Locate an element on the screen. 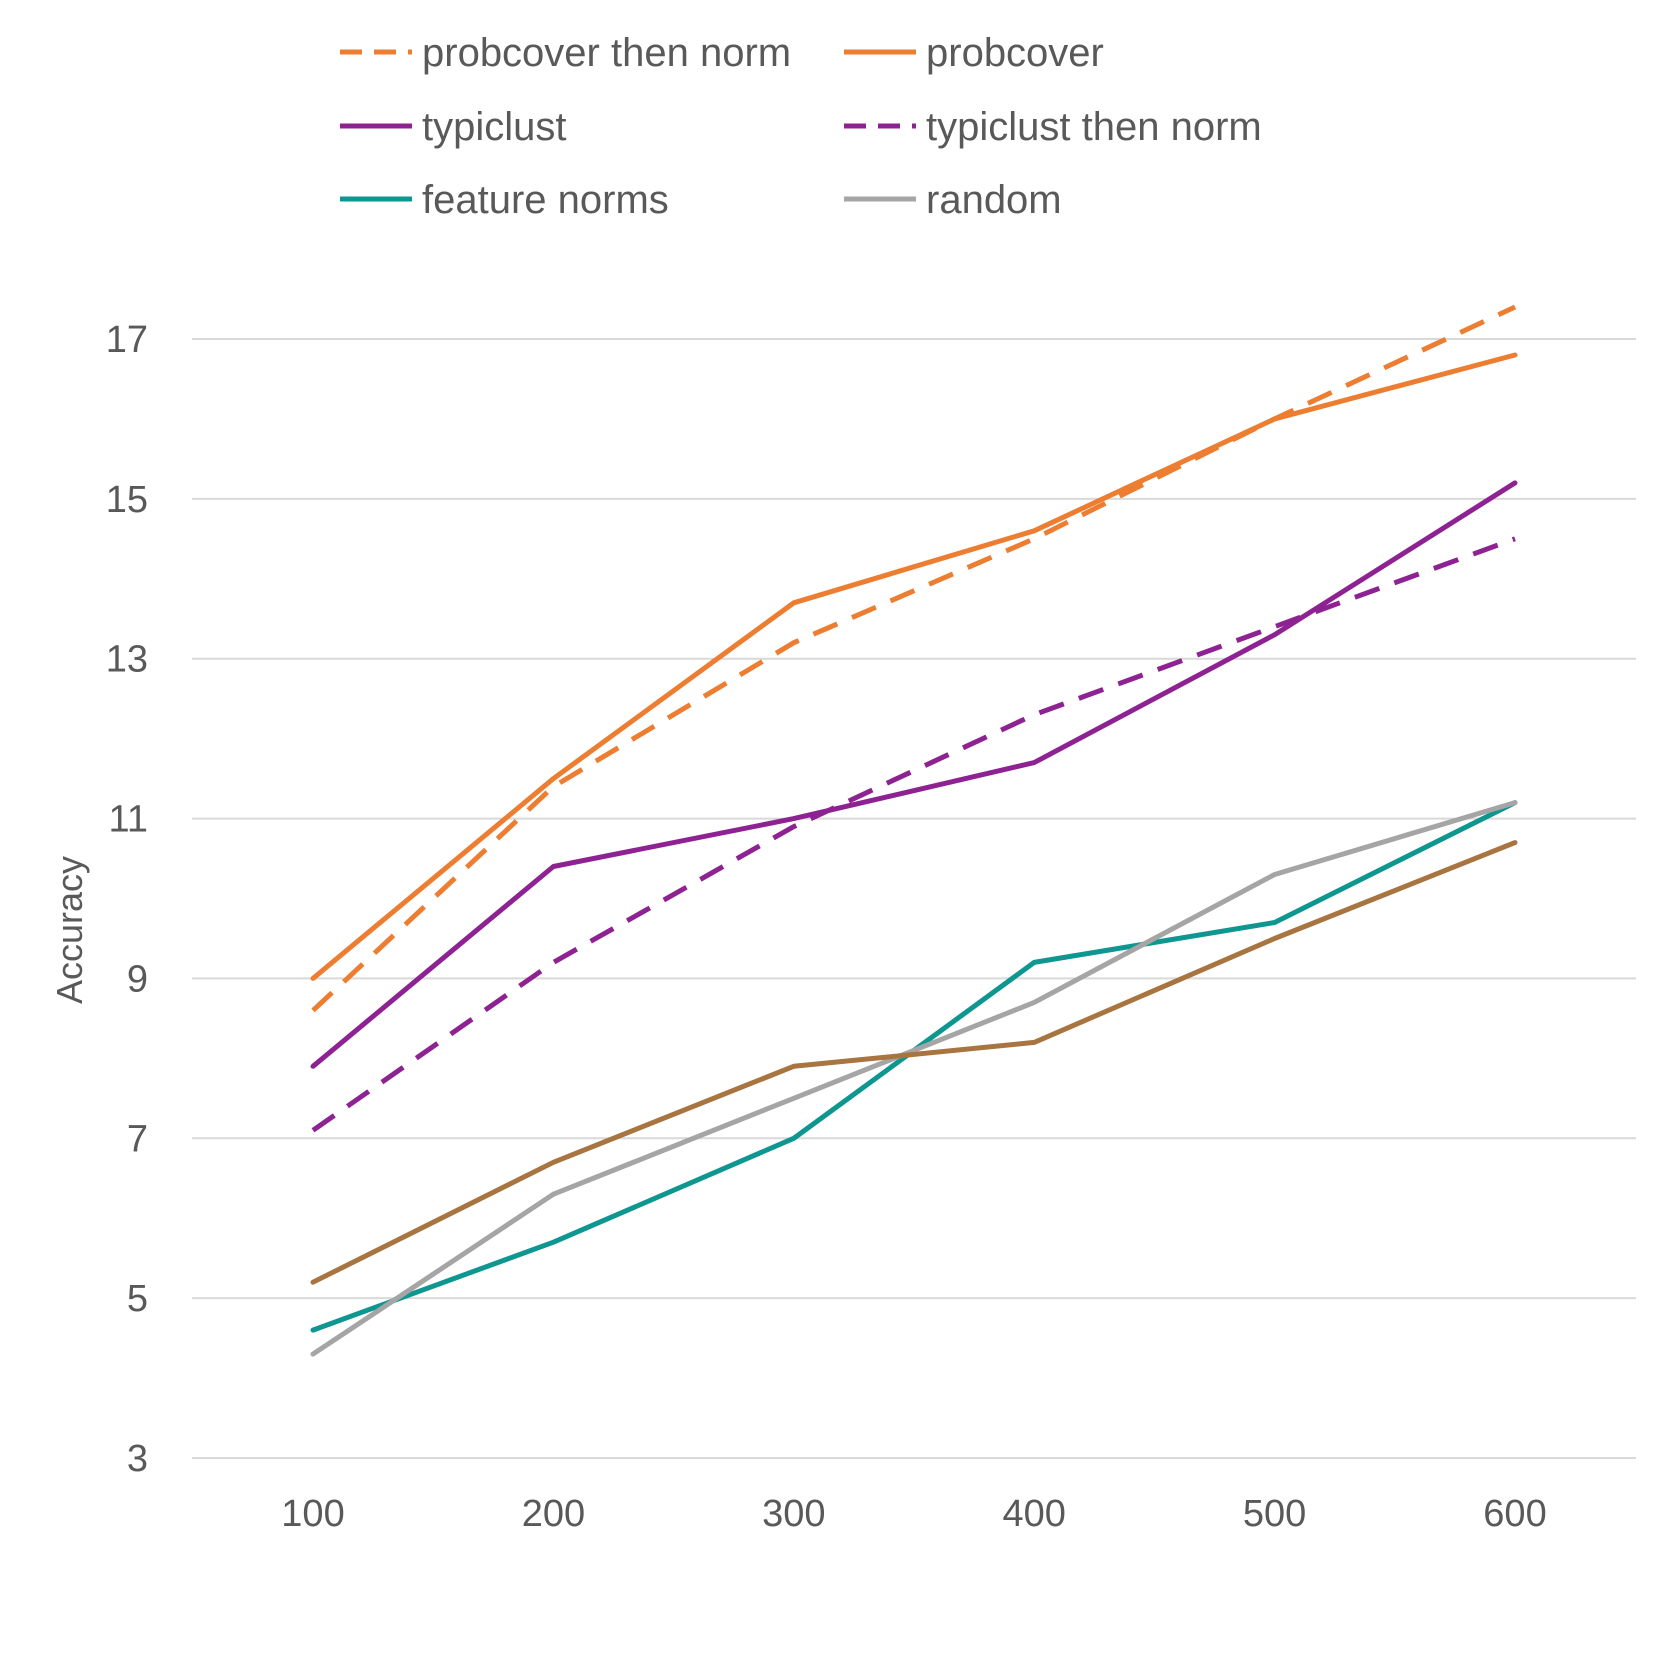 The image size is (1661, 1658). legend-label: probcover is located at coordinates (1015, 53).